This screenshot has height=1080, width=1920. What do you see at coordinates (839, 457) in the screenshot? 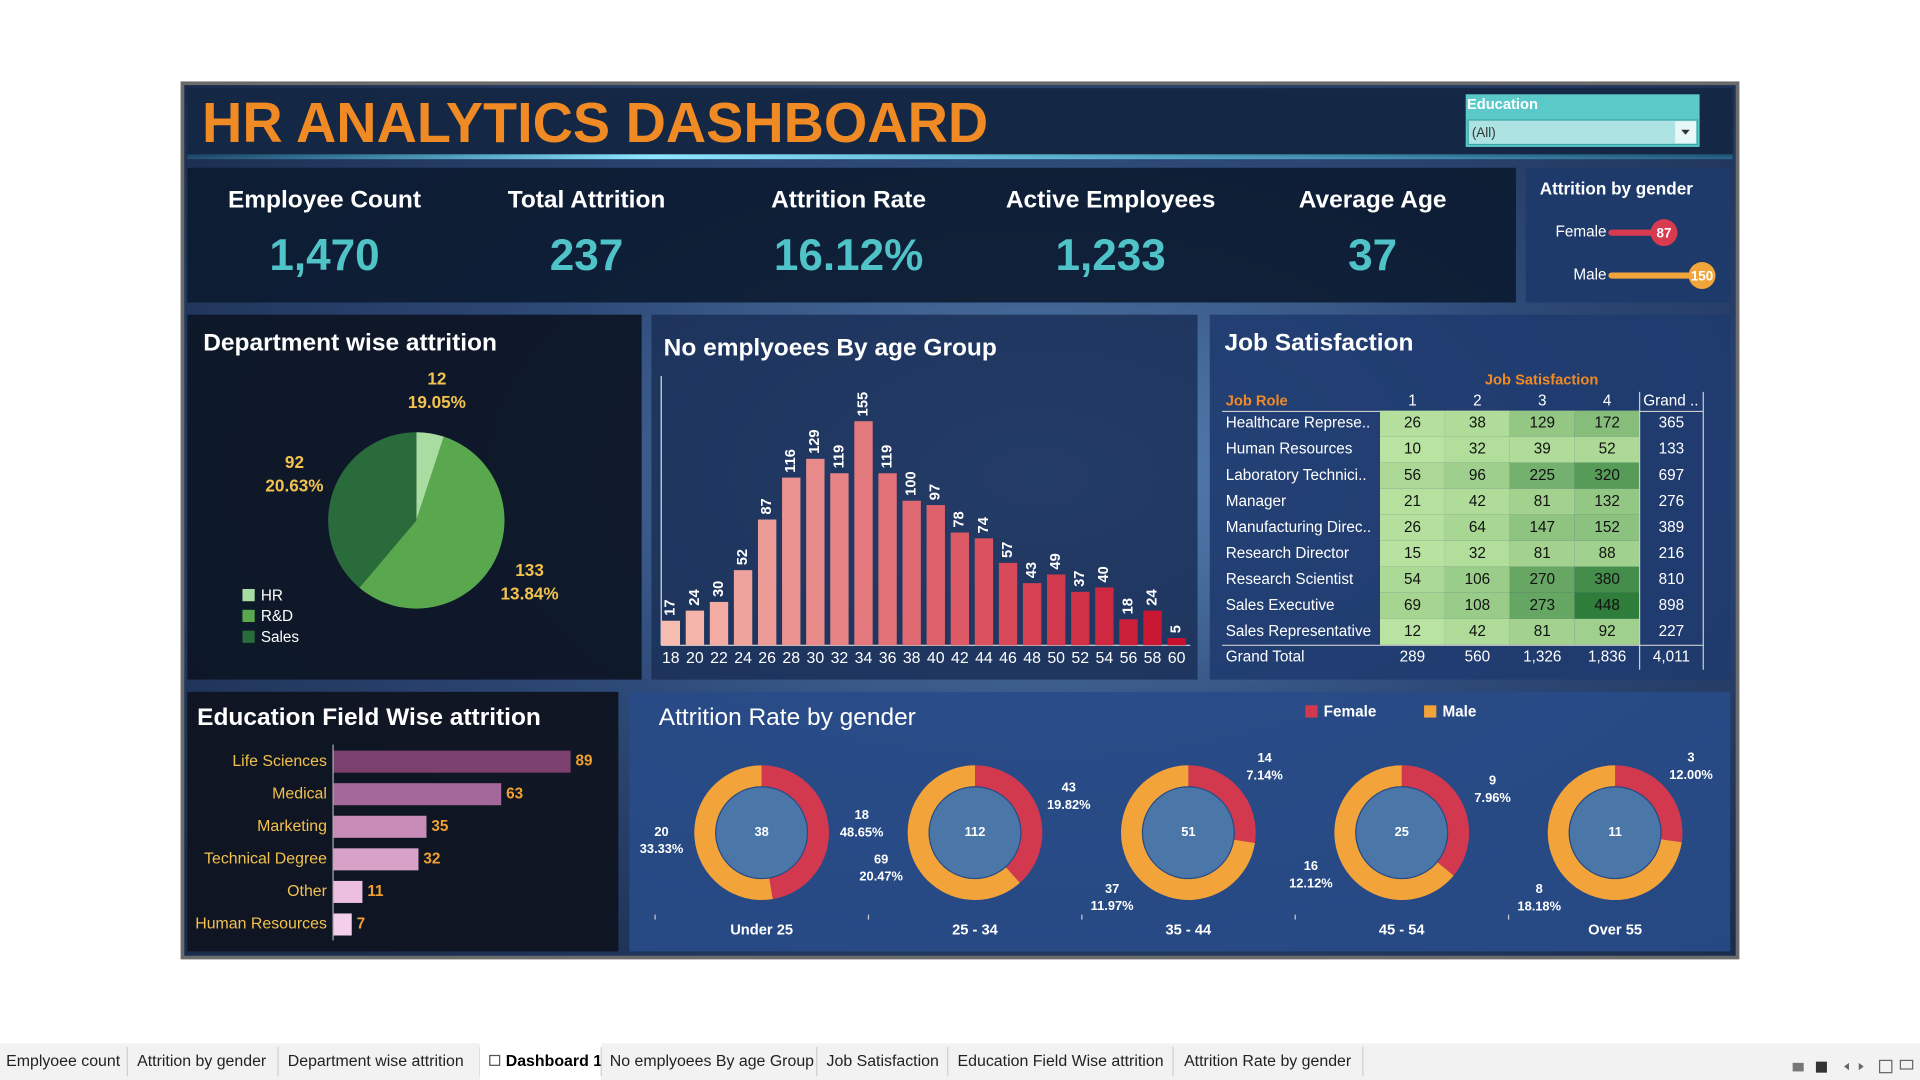
I see `data-label: 119` at bounding box center [839, 457].